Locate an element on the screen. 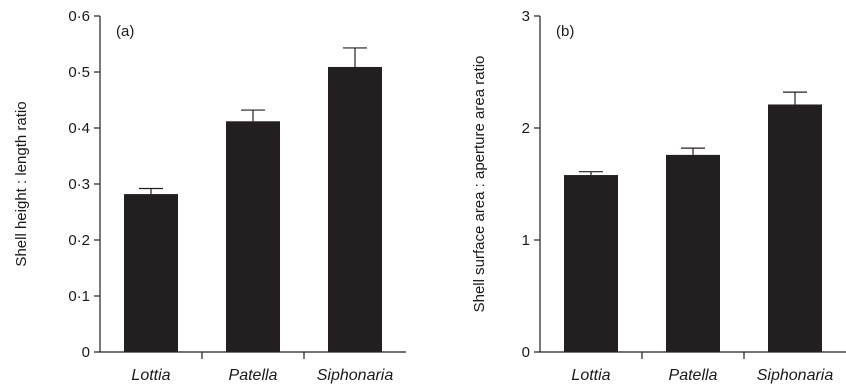  y-tick-label: 0·4 is located at coordinates (79, 128).